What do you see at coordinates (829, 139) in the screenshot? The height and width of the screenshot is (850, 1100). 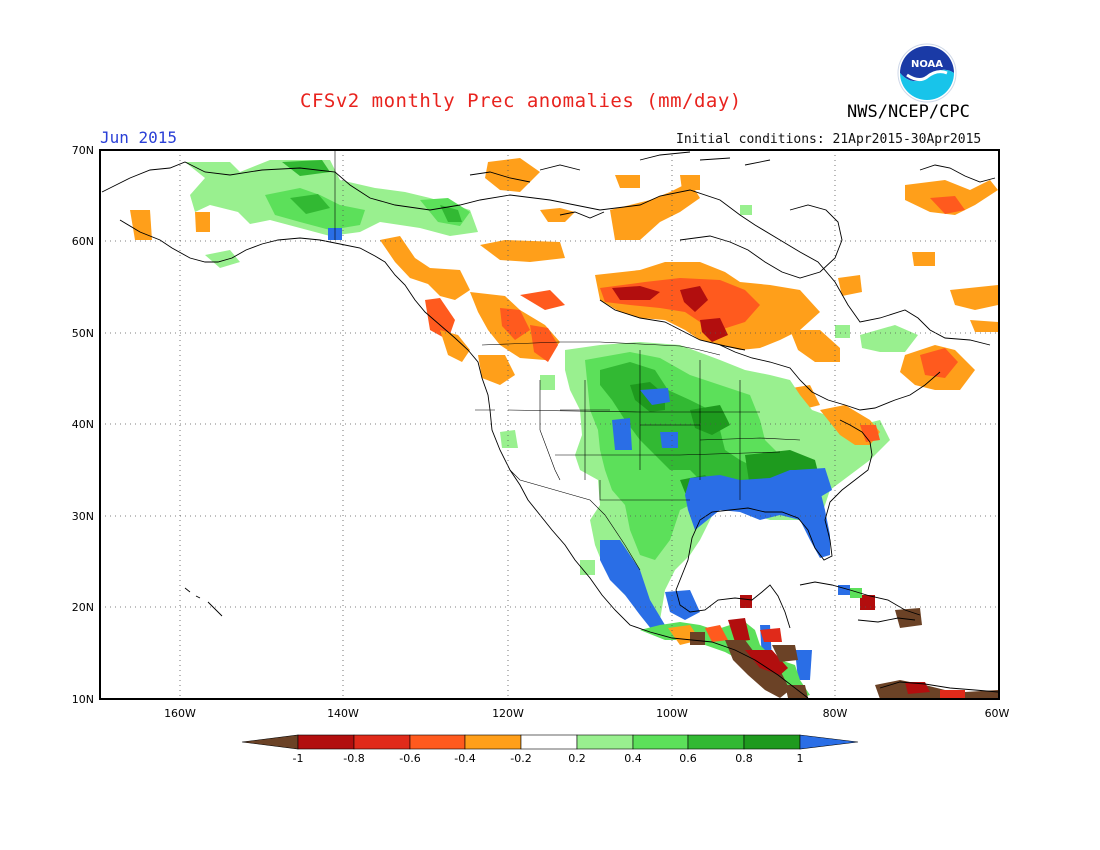 I see `initial-conditions-label: Initial conditions: 21Apr2015-30Apr2015` at bounding box center [829, 139].